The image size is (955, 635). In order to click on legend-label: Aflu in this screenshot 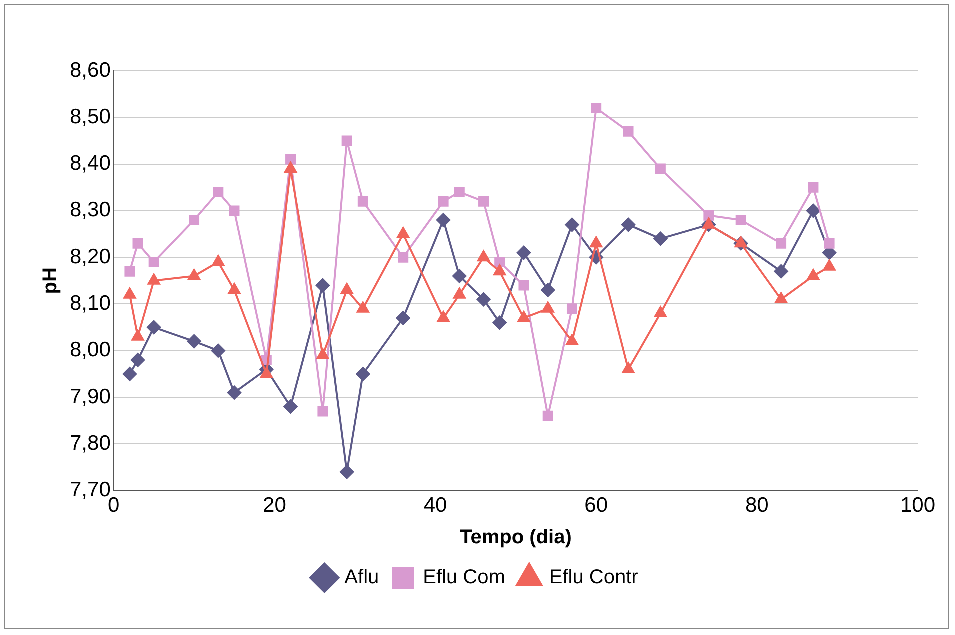, I will do `click(362, 577)`.